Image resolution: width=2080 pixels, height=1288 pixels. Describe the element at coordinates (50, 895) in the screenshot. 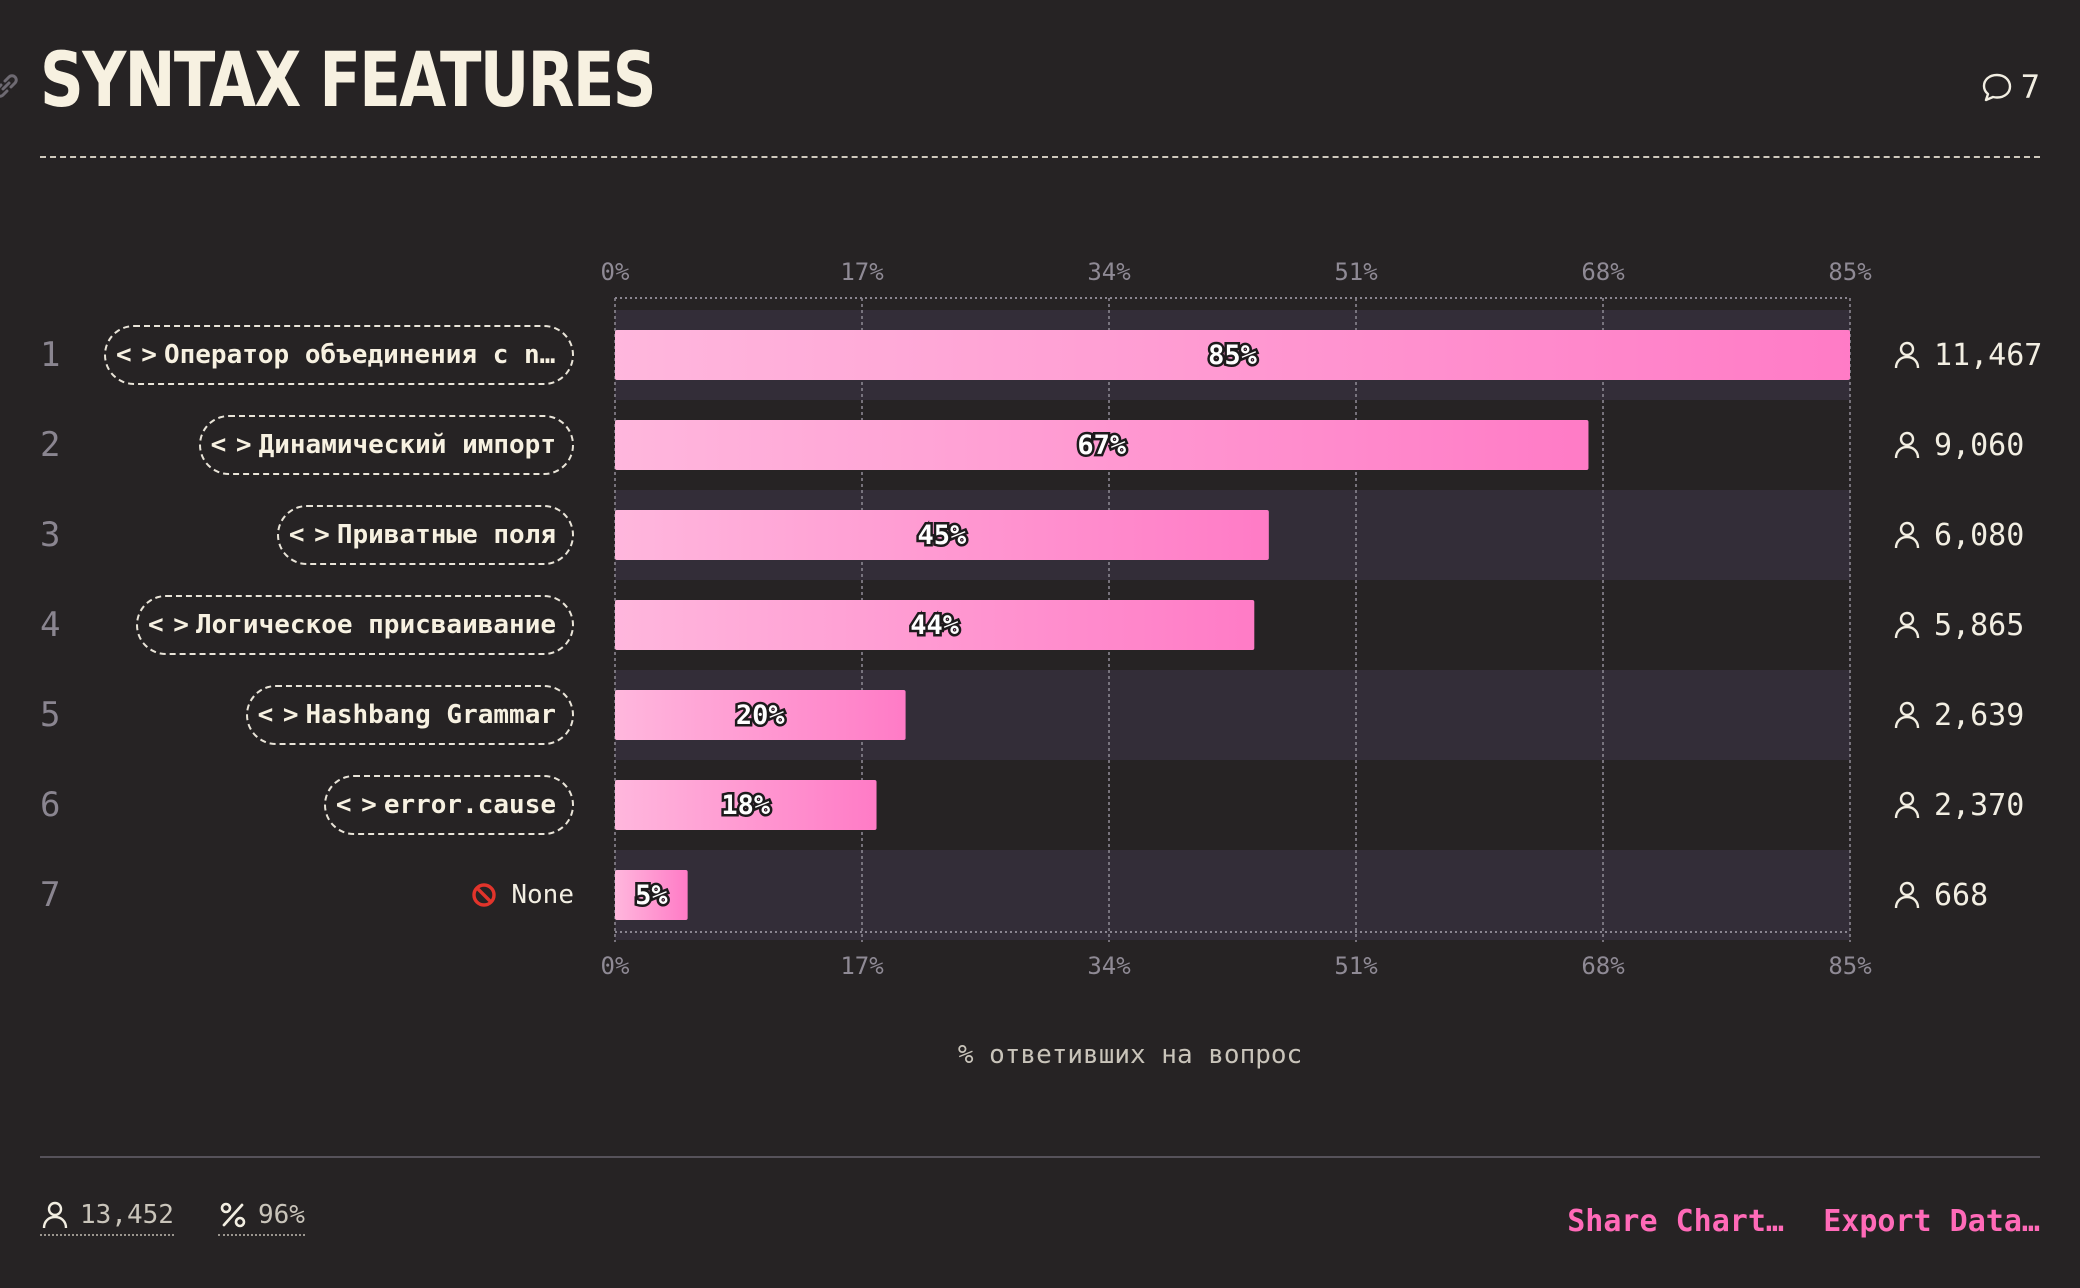

I see `rank-number: 7` at that location.